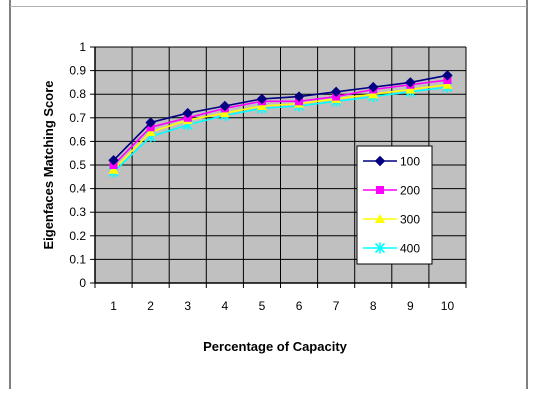 The height and width of the screenshot is (394, 560). What do you see at coordinates (410, 306) in the screenshot?
I see `x-tick-label: 9` at bounding box center [410, 306].